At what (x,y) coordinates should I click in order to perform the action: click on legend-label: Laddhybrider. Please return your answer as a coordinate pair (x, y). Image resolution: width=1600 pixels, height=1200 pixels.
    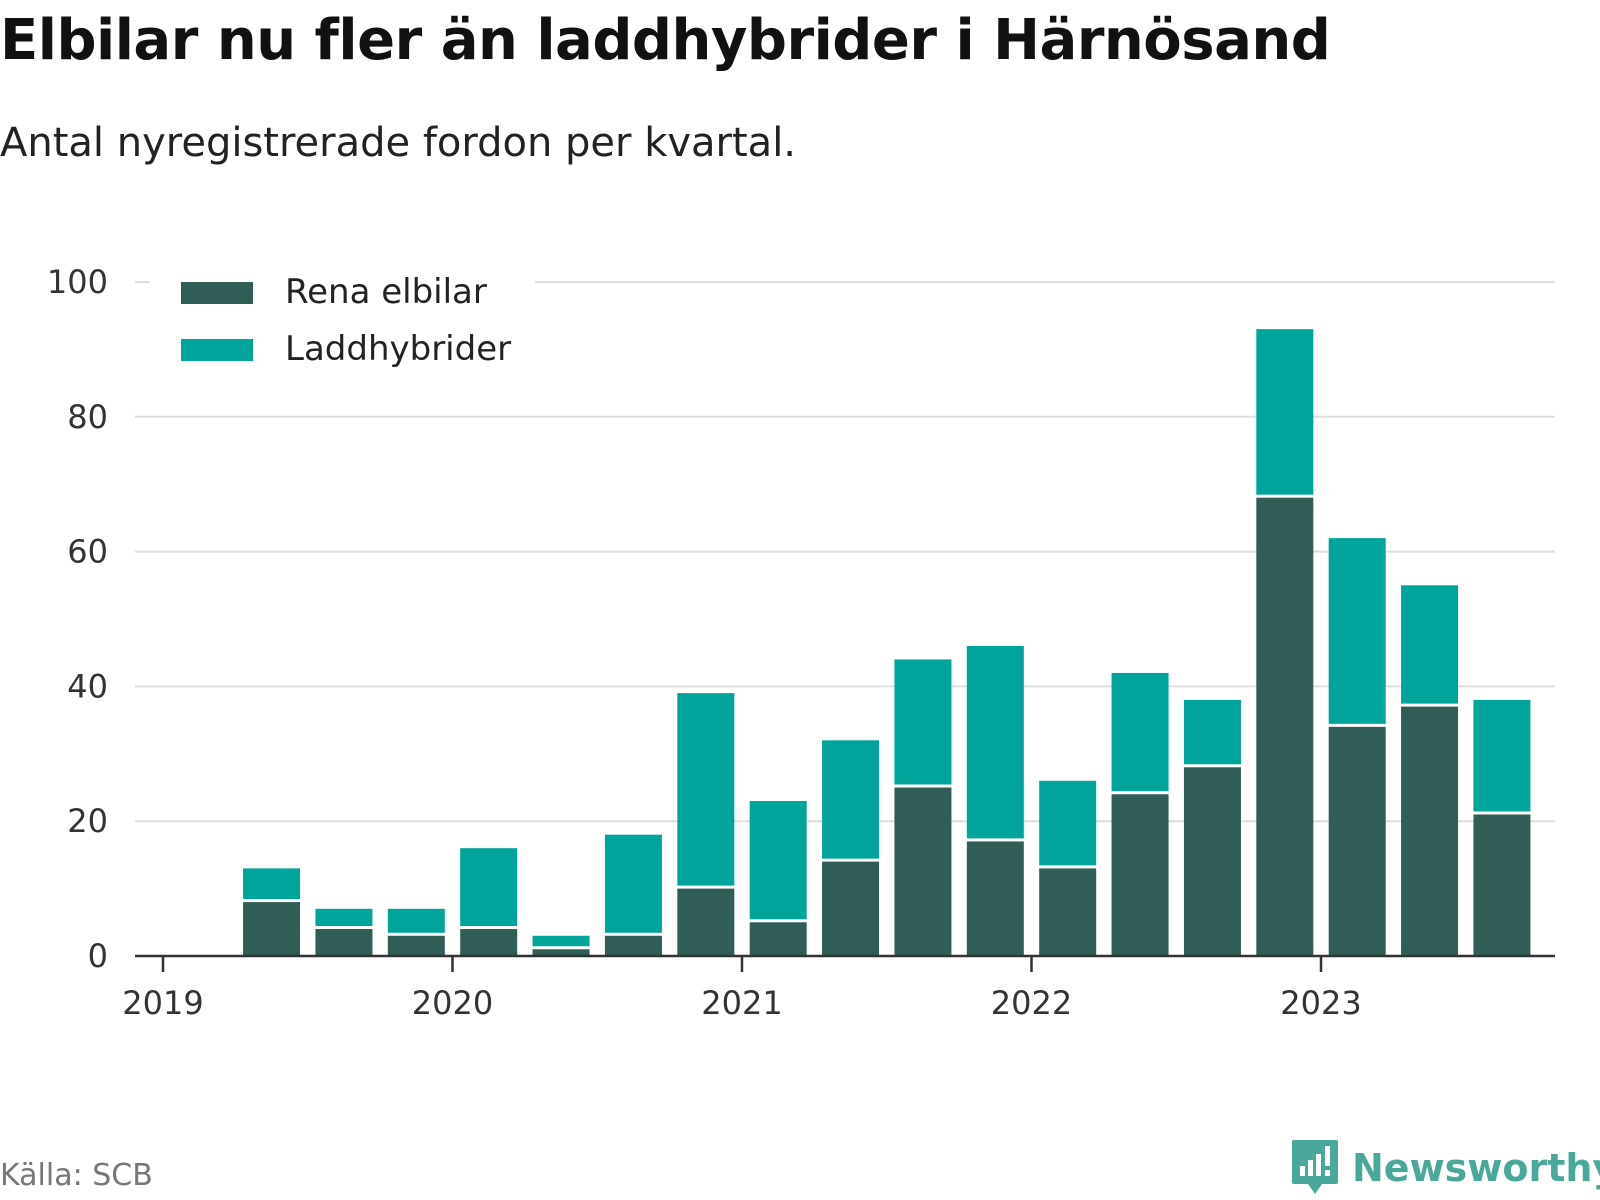
    Looking at the image, I should click on (398, 349).